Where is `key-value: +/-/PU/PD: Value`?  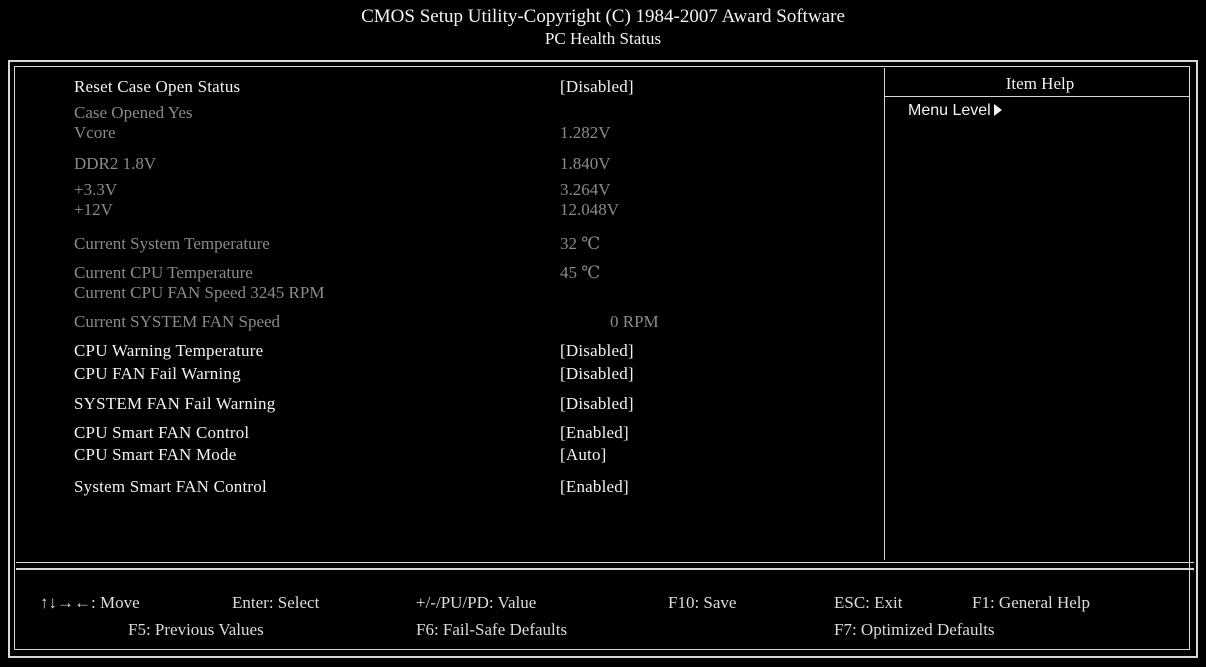
key-value: +/-/PU/PD: Value is located at coordinates (476, 602).